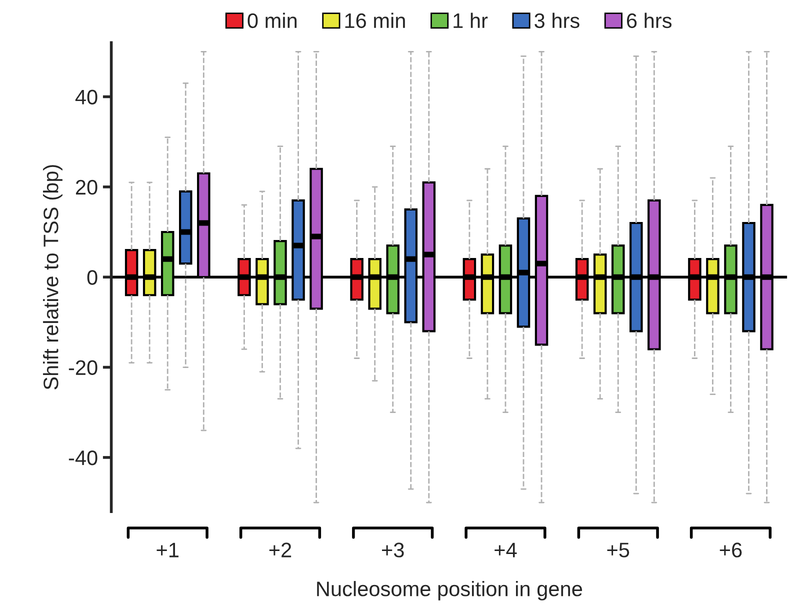 This screenshot has width=795, height=609. What do you see at coordinates (272, 20) in the screenshot?
I see `legend-label: 0 min` at bounding box center [272, 20].